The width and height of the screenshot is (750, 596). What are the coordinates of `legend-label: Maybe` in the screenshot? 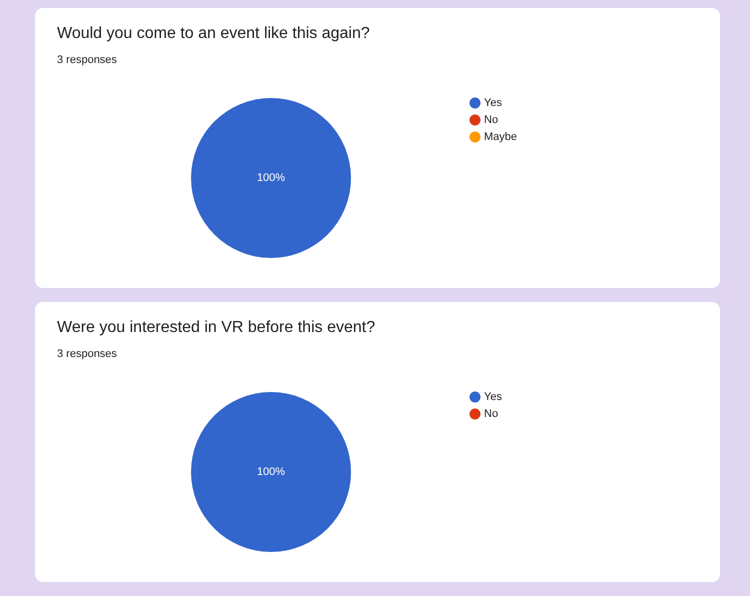 It's located at (501, 137).